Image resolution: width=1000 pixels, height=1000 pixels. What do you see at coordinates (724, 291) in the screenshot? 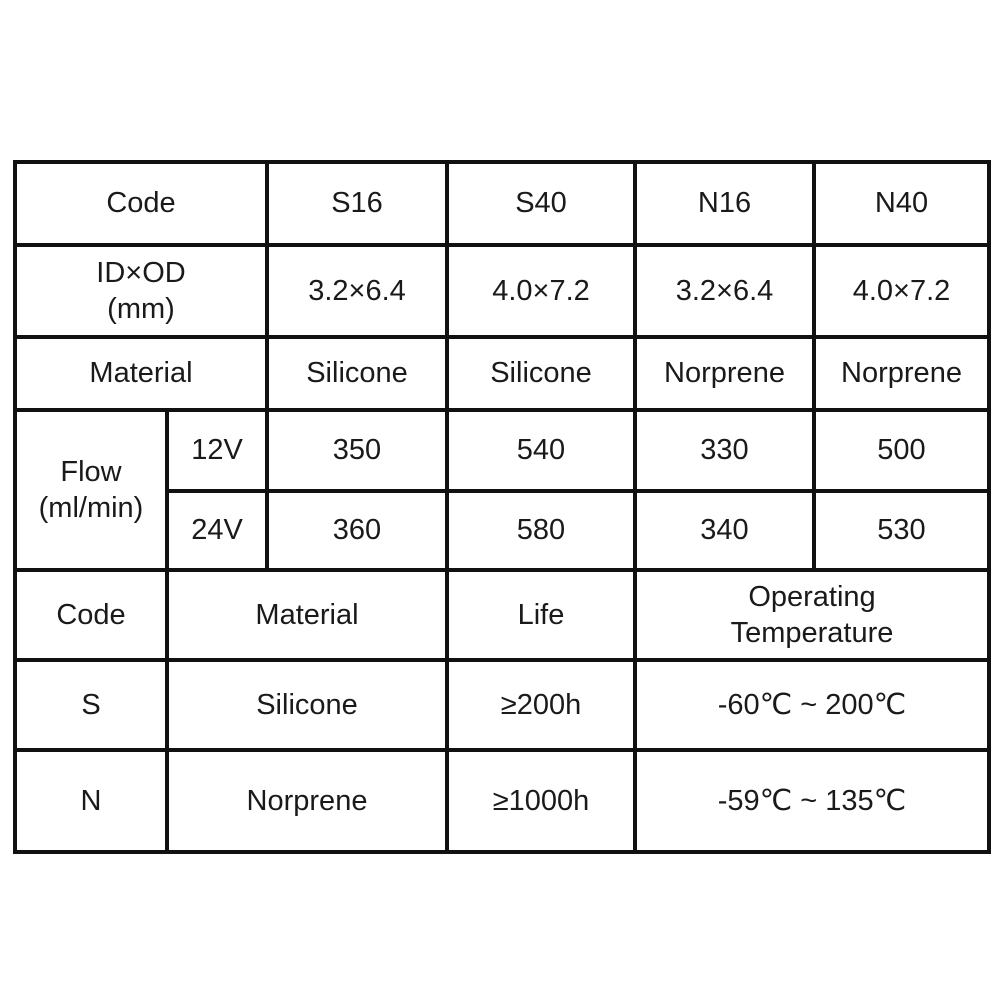
I see `id-od-cell-n16: 3.2×6.4` at bounding box center [724, 291].